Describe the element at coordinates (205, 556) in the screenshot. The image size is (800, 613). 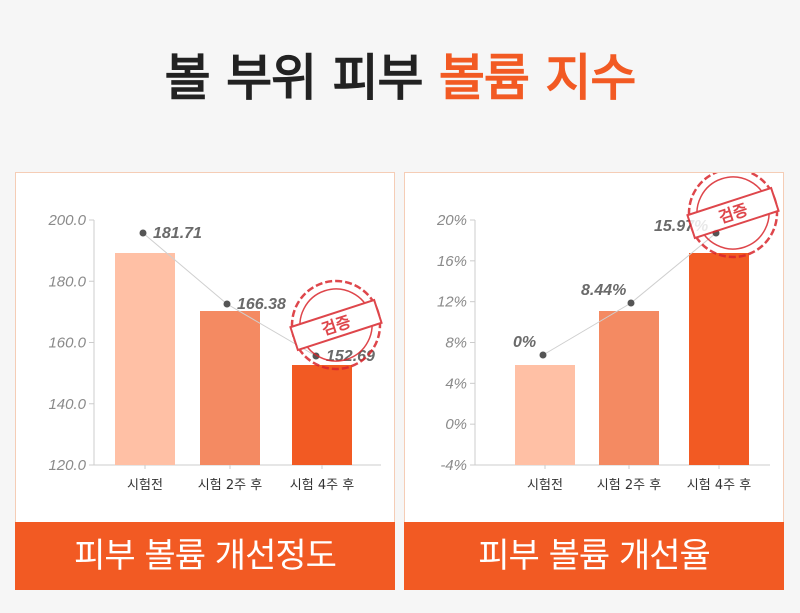
I see `chart-left-caption: 피부 볼륨 개선정도` at that location.